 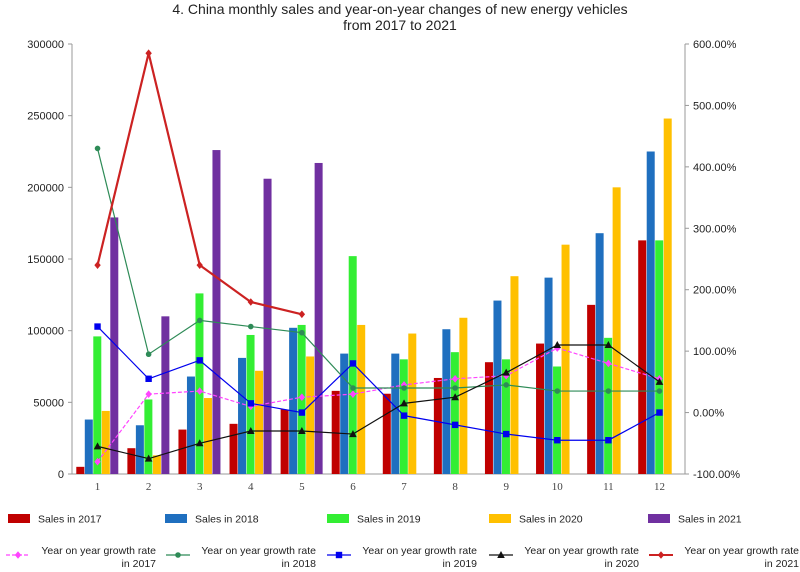 What do you see at coordinates (551, 520) in the screenshot?
I see `legend-label-bar-4: Sales in 2020` at bounding box center [551, 520].